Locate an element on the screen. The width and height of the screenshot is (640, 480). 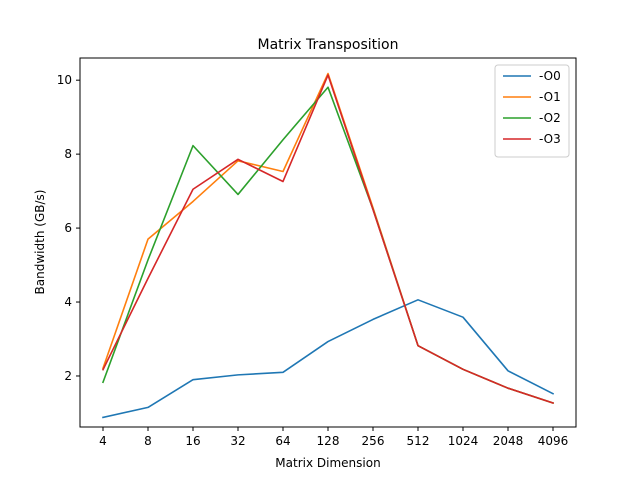
y-tick-label: 8 is located at coordinates (68, 154).